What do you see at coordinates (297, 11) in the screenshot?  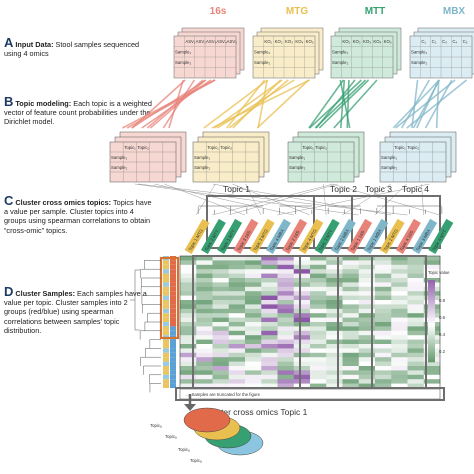 I see `omic-title-mtg: MTG` at bounding box center [297, 11].